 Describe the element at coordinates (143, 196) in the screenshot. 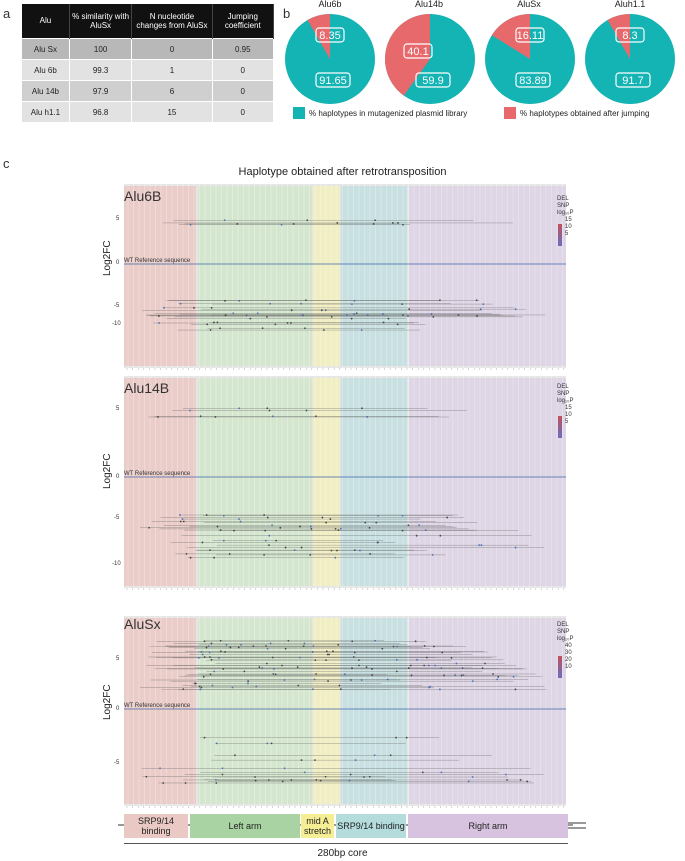

I see `plot-name-alu6b: Alu6B` at that location.